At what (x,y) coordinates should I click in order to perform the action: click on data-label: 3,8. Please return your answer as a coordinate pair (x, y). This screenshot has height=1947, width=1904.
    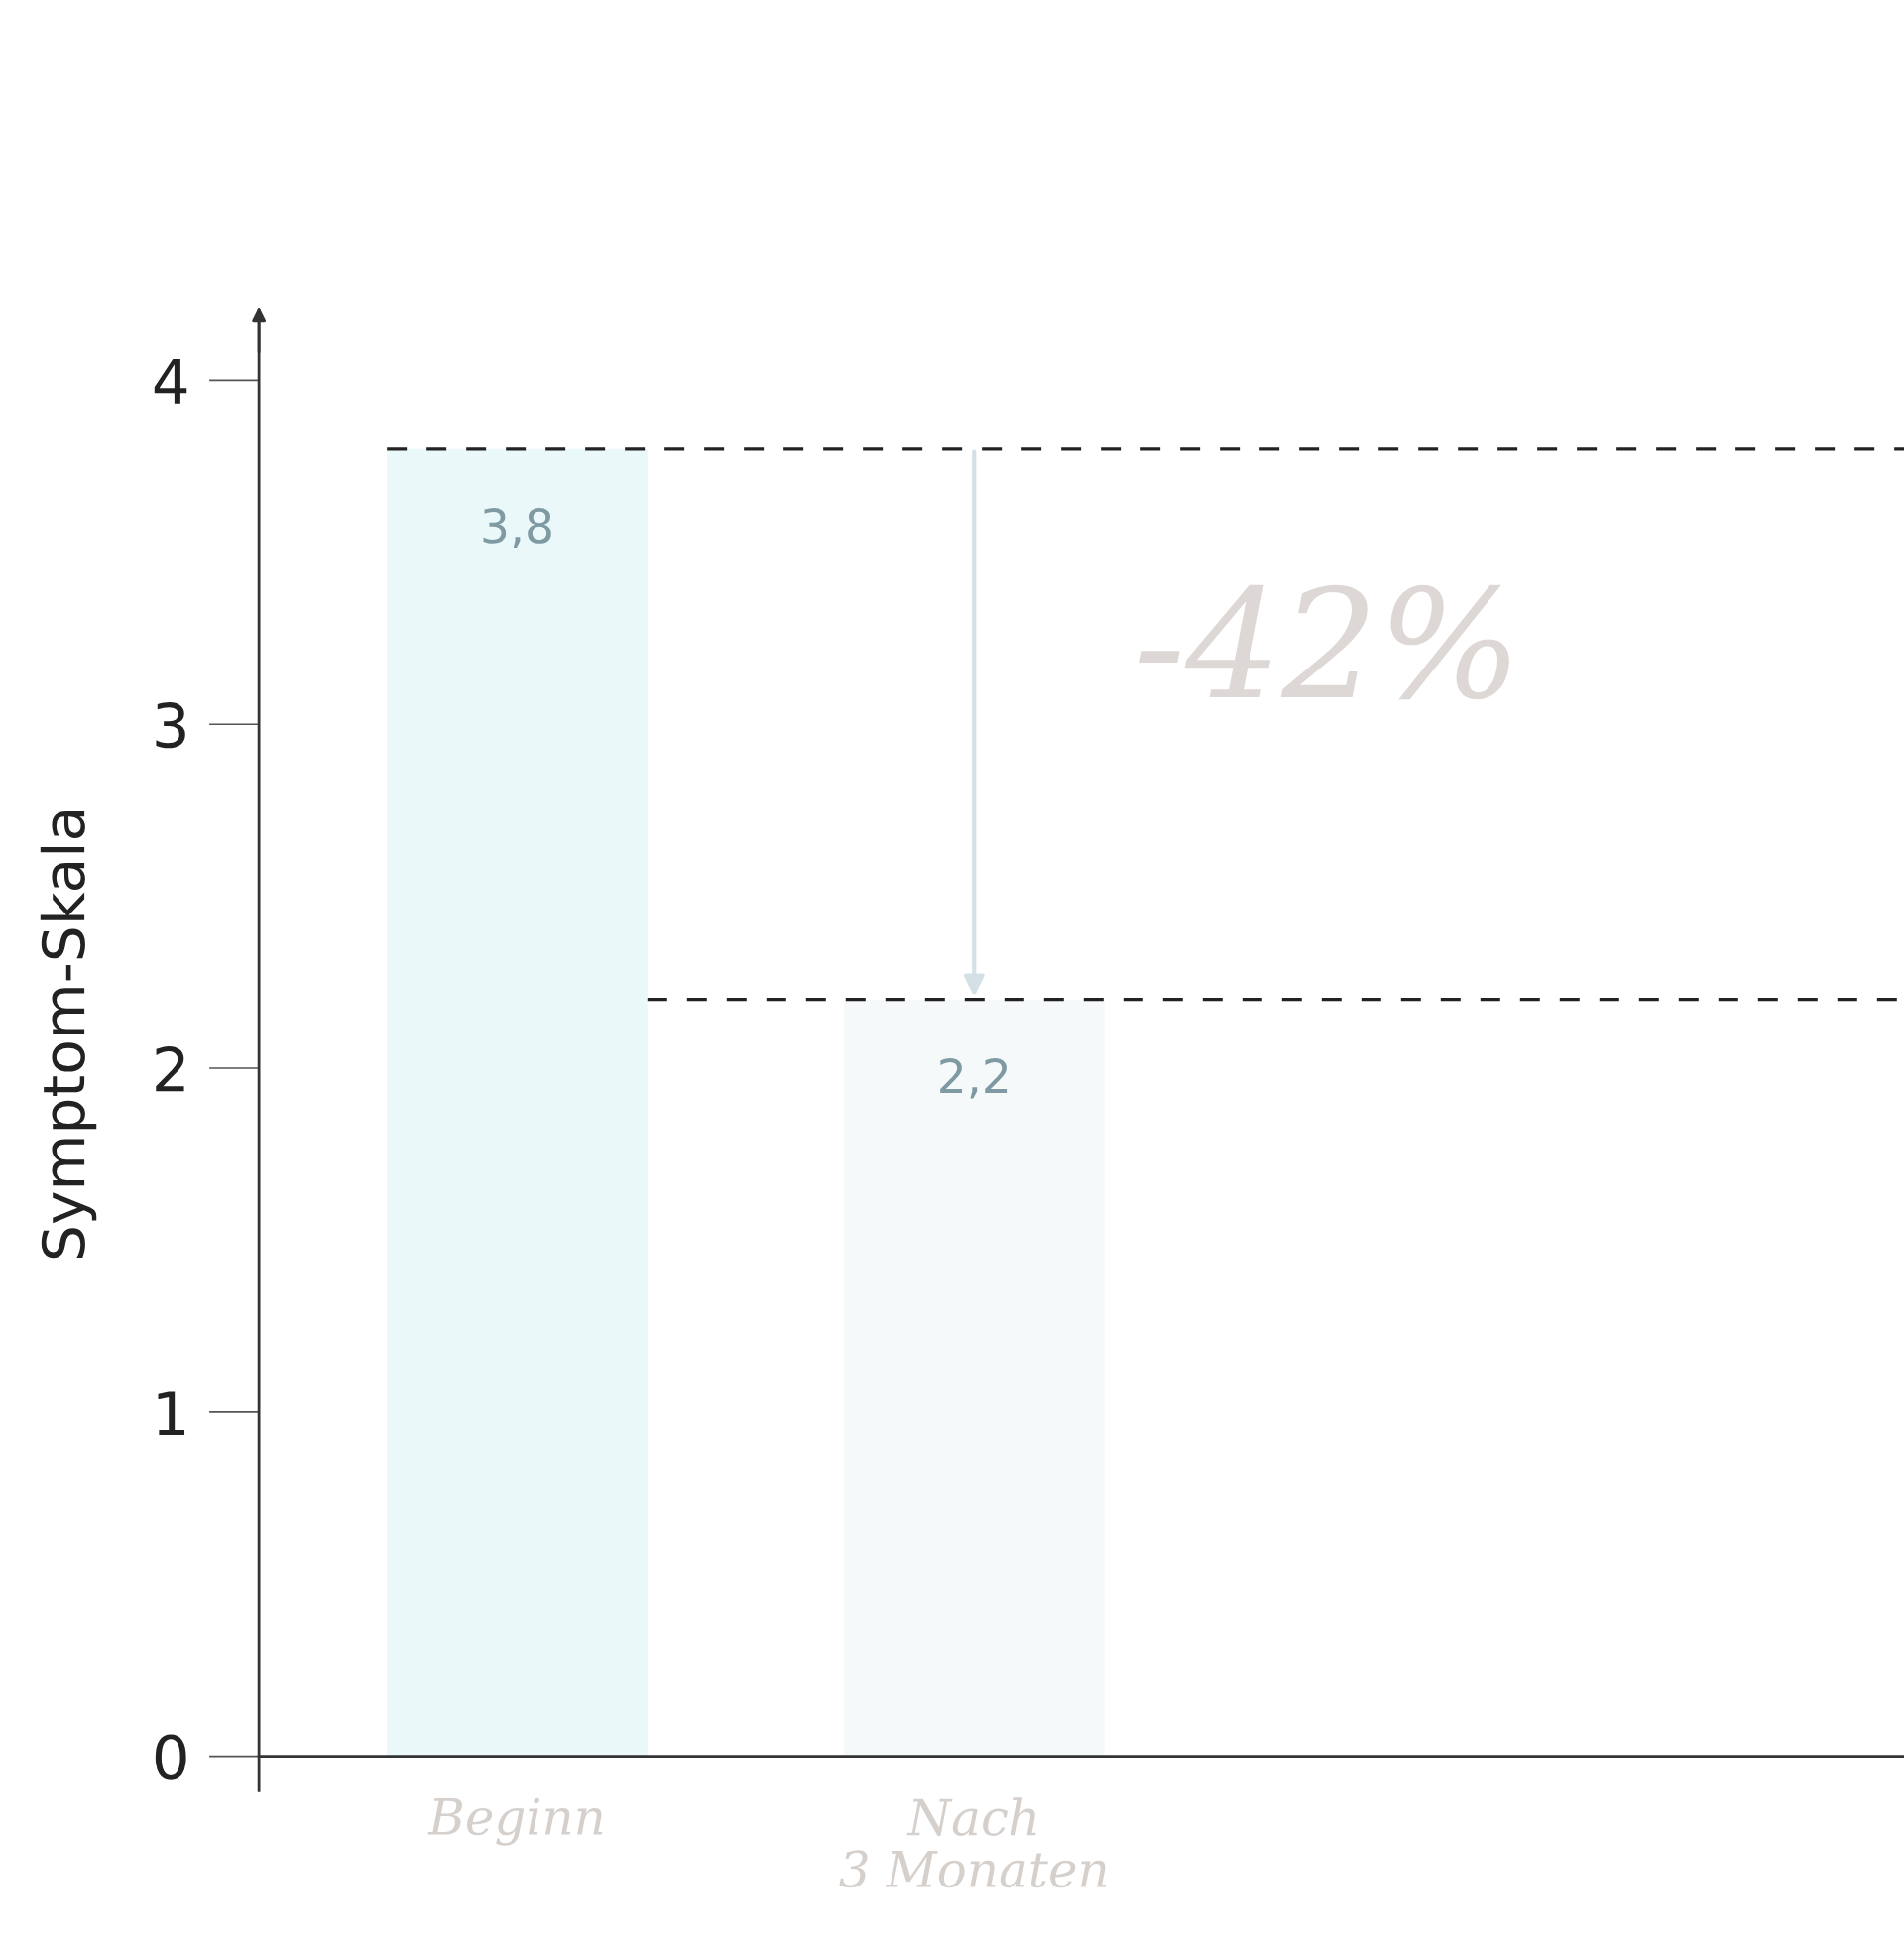
    Looking at the image, I should click on (517, 528).